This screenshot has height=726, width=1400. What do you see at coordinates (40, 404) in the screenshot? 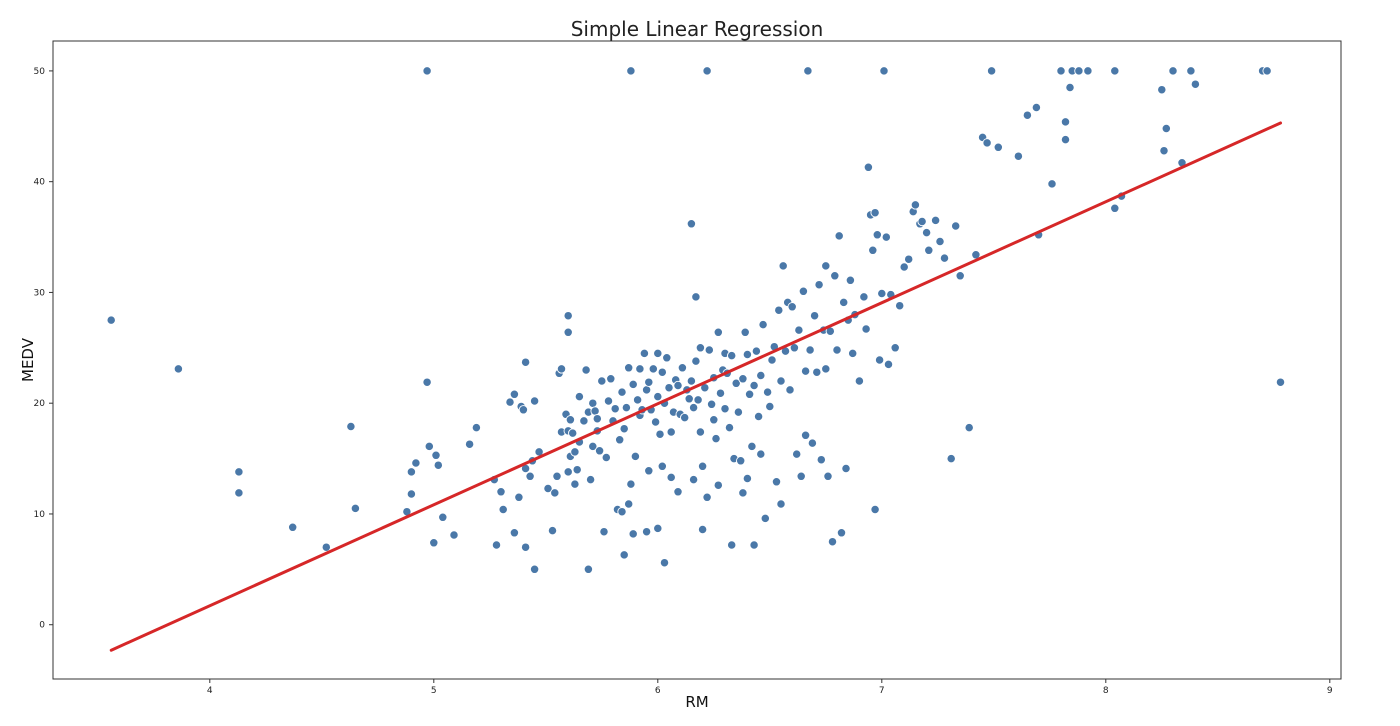
I see `y-tick-label: 20` at bounding box center [40, 404].